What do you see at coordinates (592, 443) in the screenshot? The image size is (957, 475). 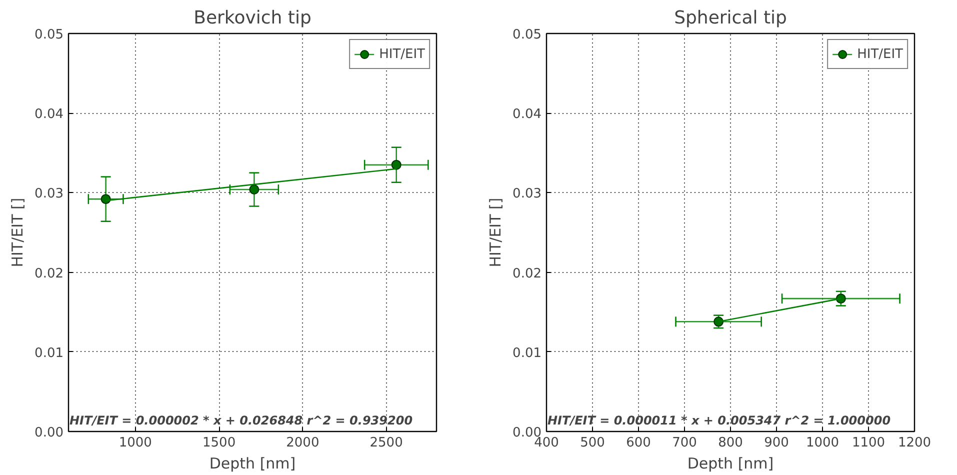 I see `x-tick-label: 500` at bounding box center [592, 443].